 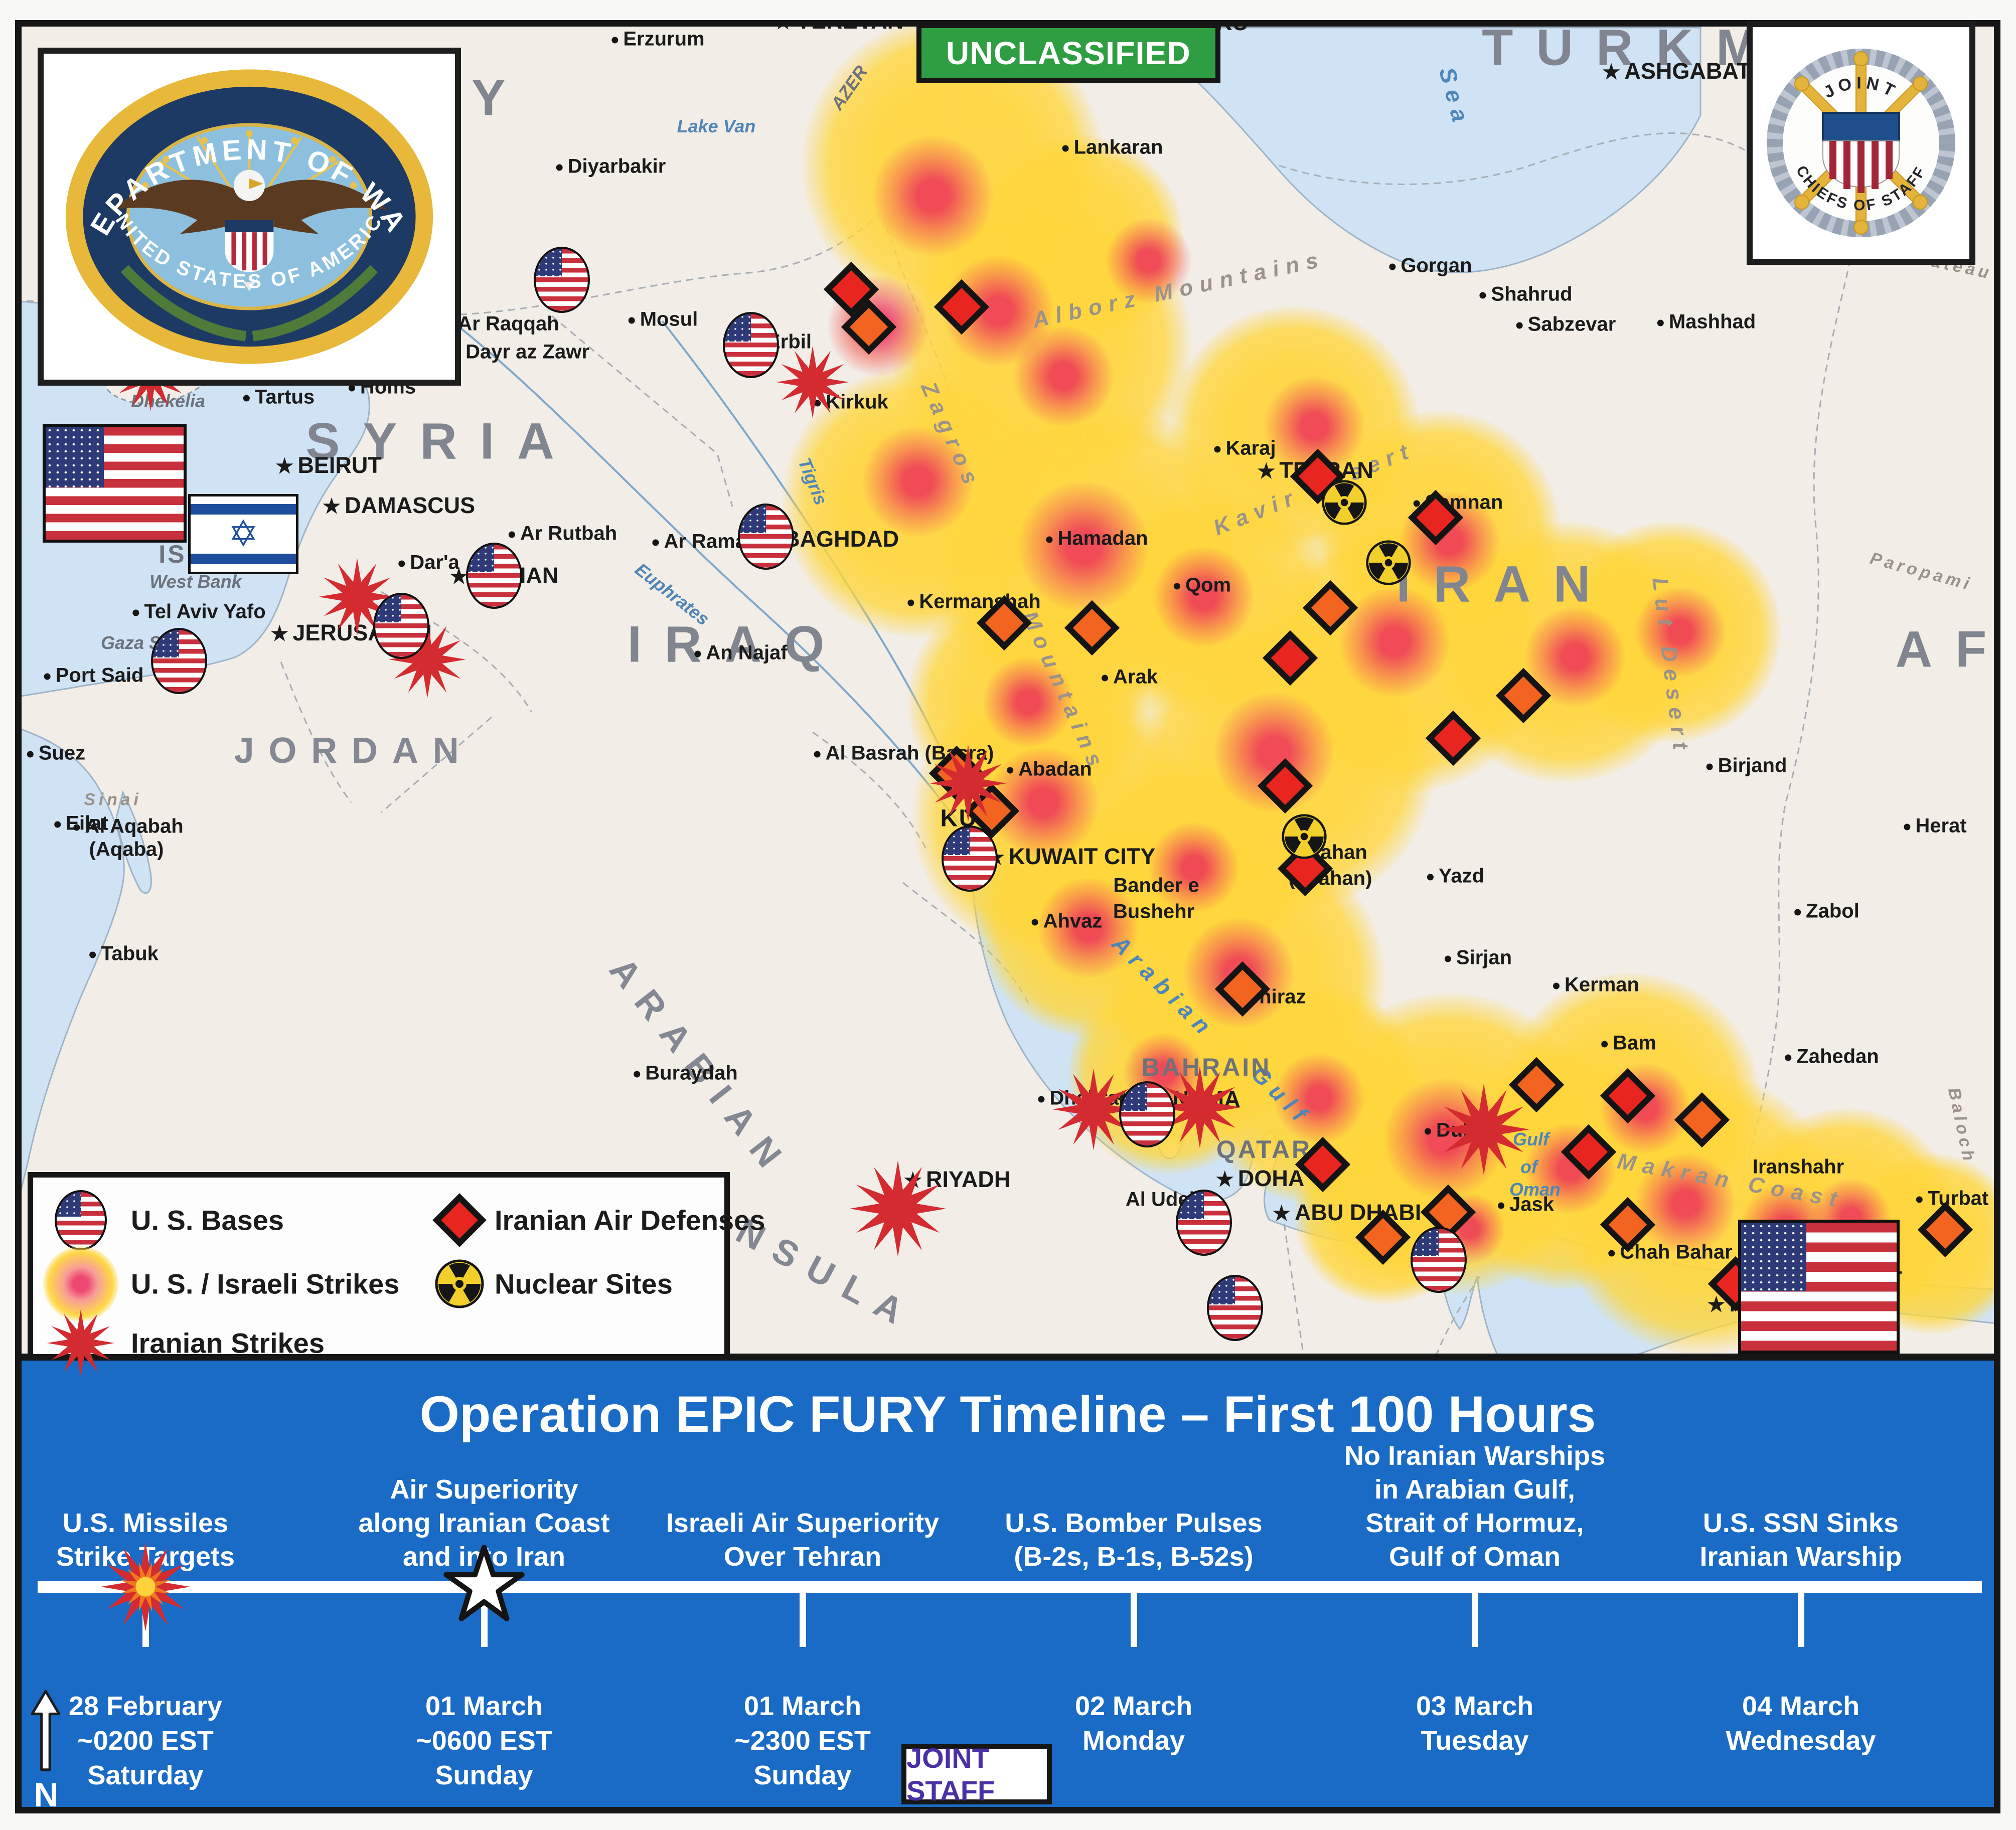 I want to click on timeline-axis, so click(x=1010, y=1587).